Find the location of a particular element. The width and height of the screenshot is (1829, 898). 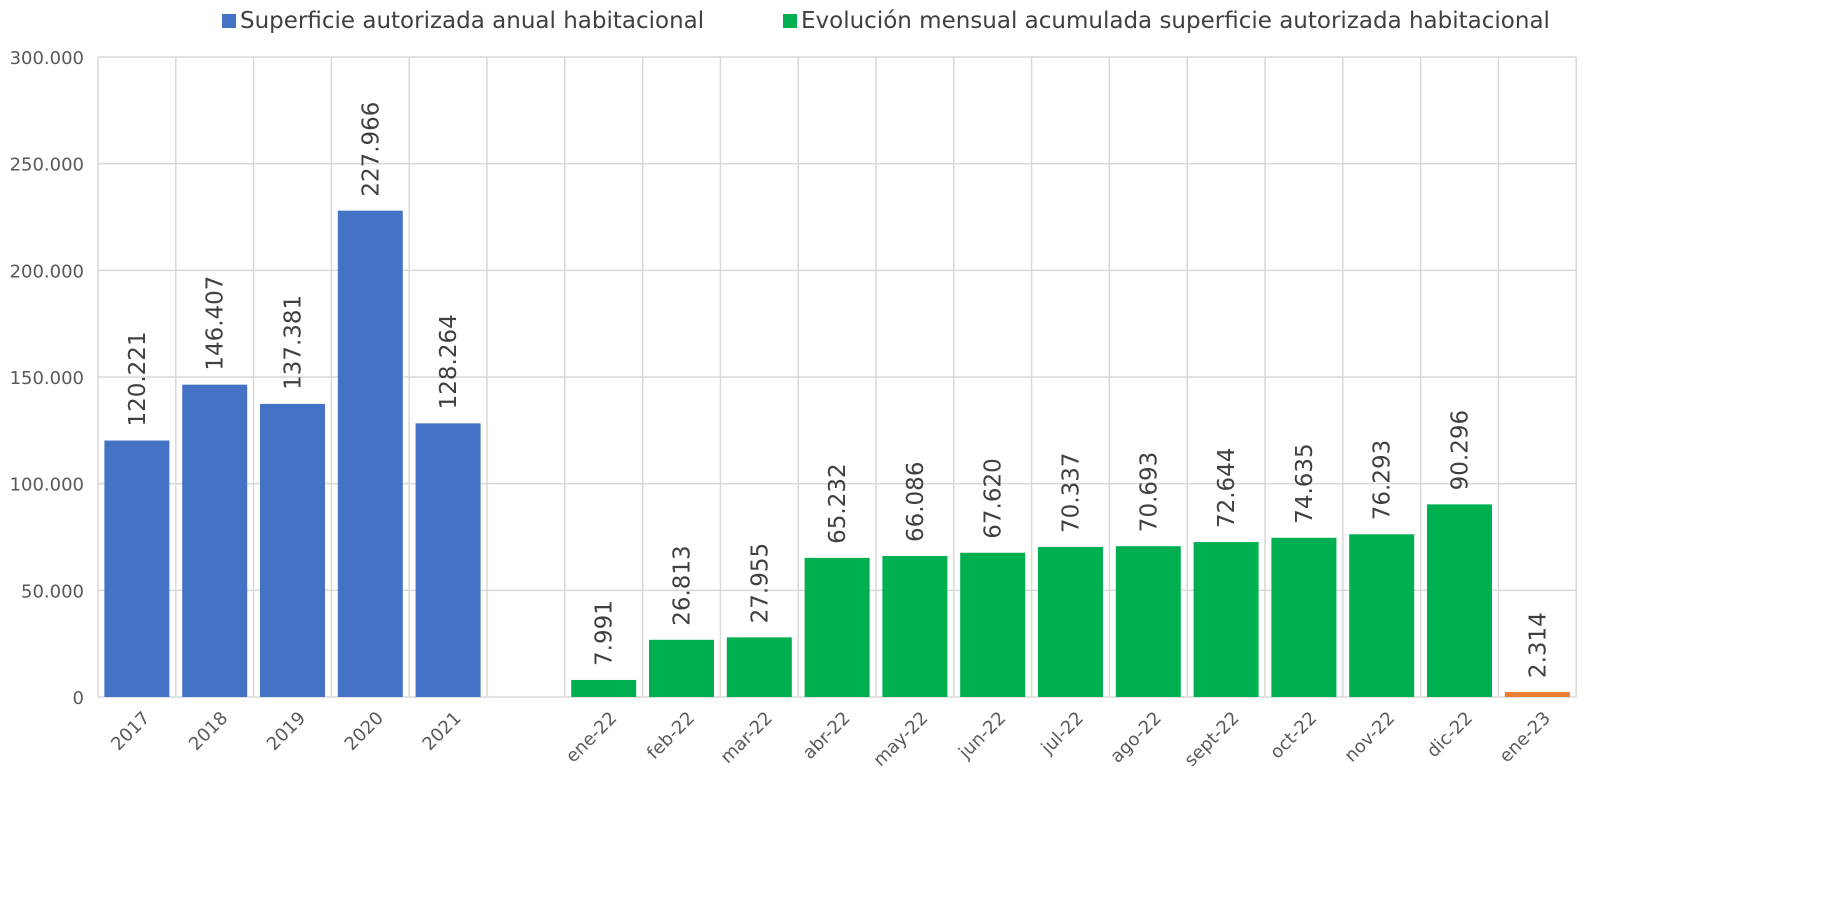

data-label: 70.693 is located at coordinates (1149, 492).